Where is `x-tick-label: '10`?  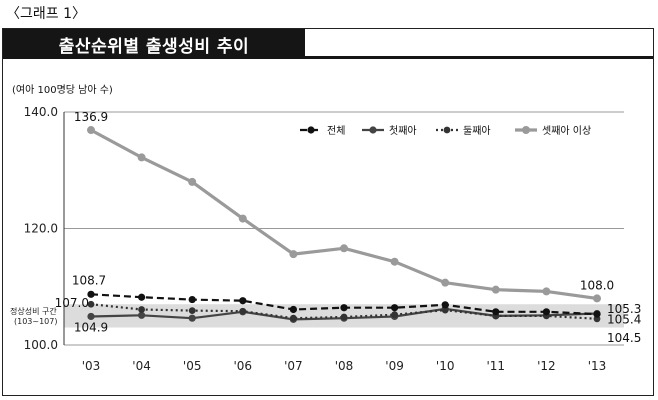 x-tick-label: '10 is located at coordinates (445, 366).